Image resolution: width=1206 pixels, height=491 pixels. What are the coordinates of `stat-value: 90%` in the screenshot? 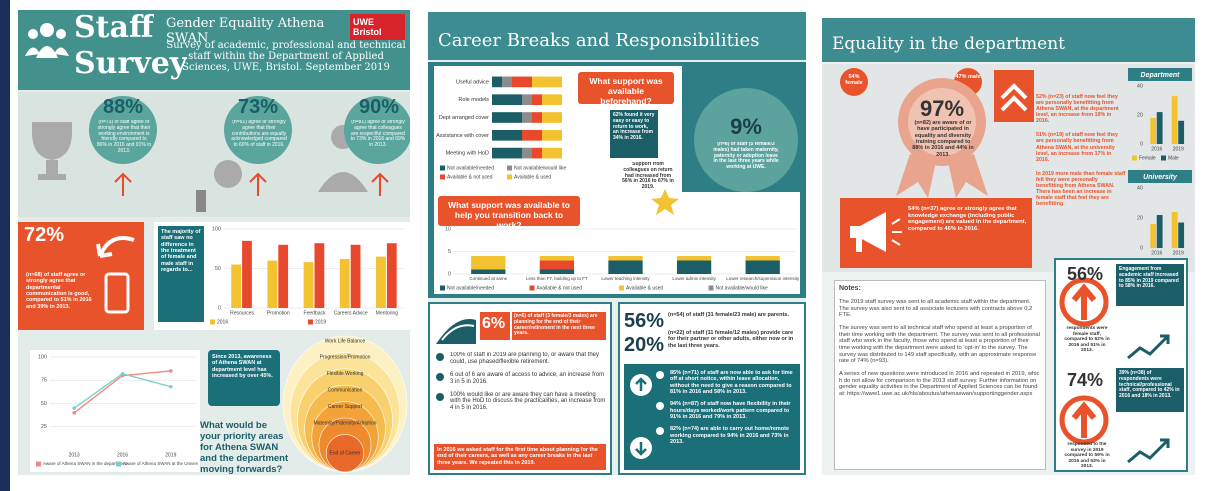 It's located at (379, 107).